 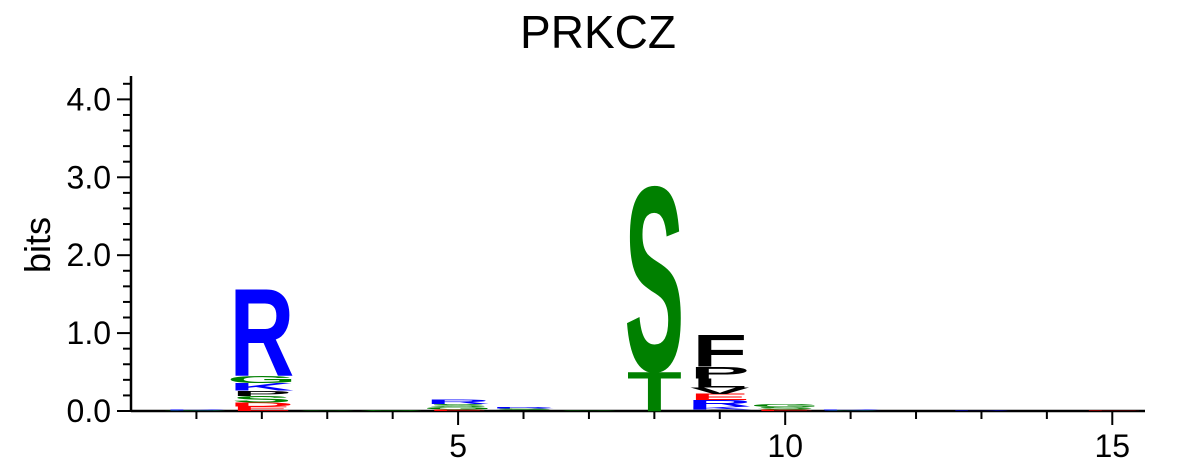 I want to click on y-tick-label: 0.0, so click(x=89, y=411).